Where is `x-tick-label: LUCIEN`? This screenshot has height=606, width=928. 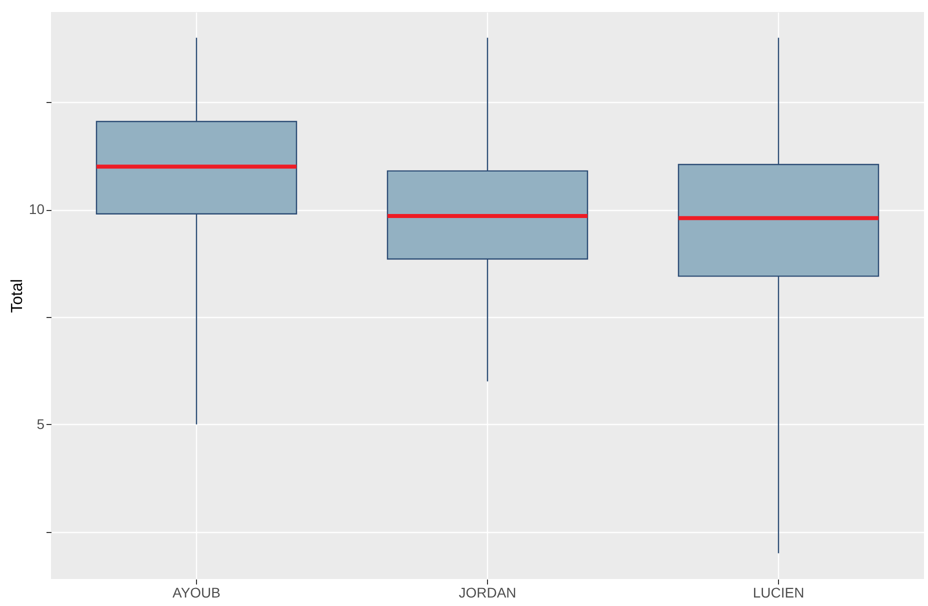
x-tick-label: LUCIEN is located at coordinates (778, 592).